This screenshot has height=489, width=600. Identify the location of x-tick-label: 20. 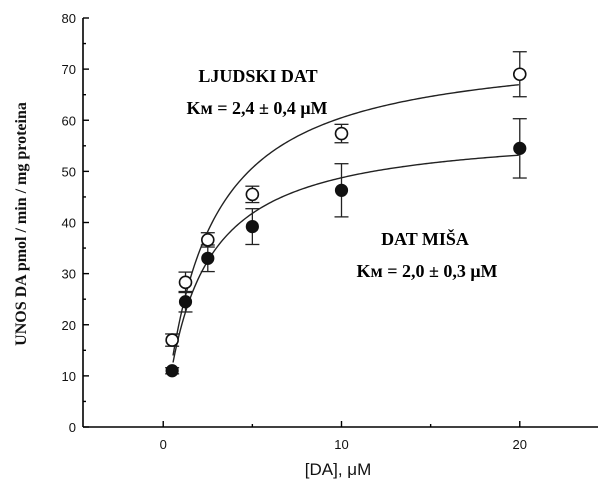
(520, 444).